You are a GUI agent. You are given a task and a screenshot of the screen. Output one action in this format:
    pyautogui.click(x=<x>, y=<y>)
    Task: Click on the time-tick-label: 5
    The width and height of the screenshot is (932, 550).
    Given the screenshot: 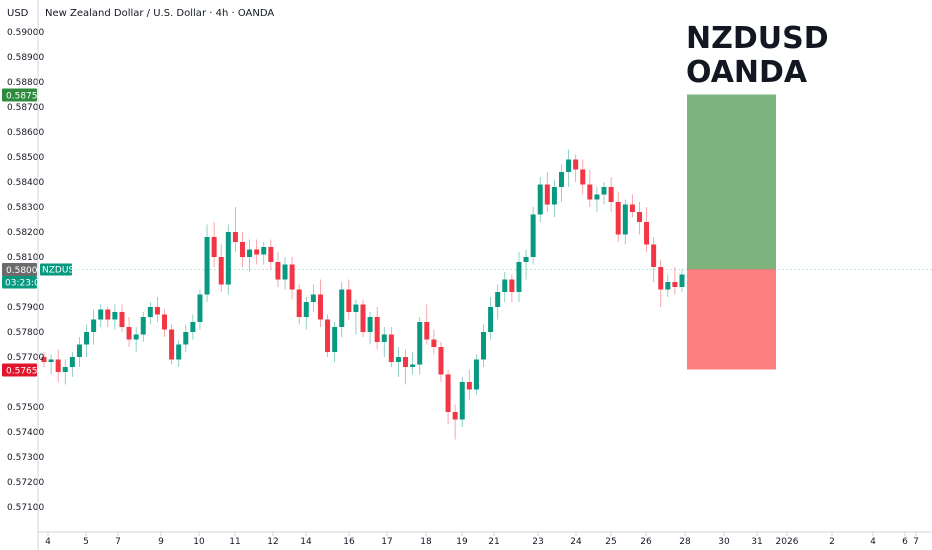 What is the action you would take?
    pyautogui.click(x=86, y=542)
    